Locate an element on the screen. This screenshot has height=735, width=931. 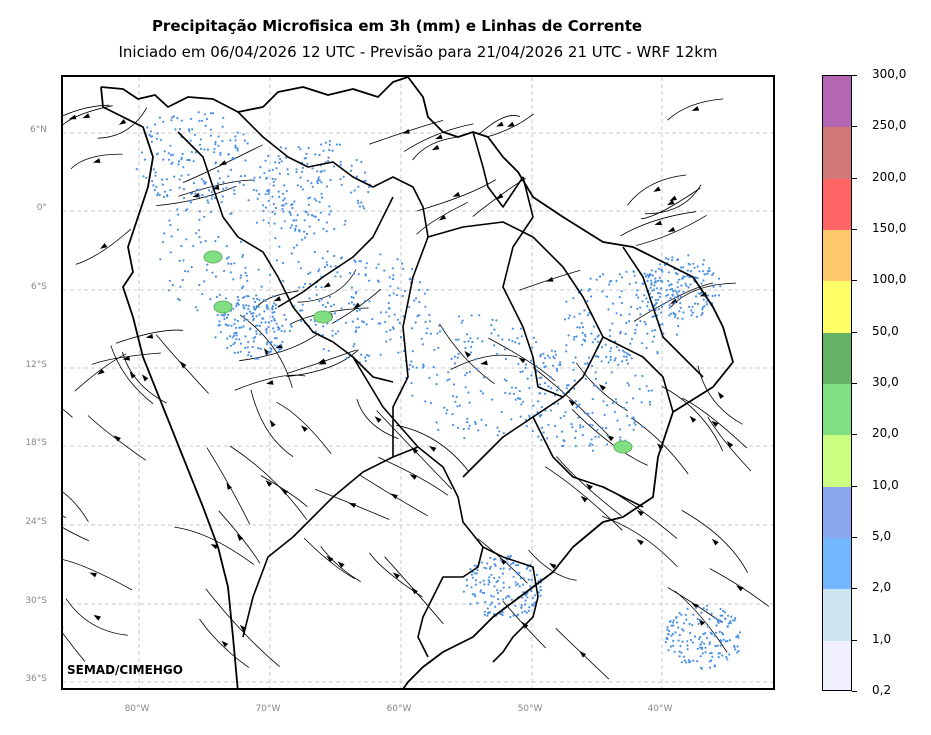
colorbar-segment is located at coordinates (837, 563).